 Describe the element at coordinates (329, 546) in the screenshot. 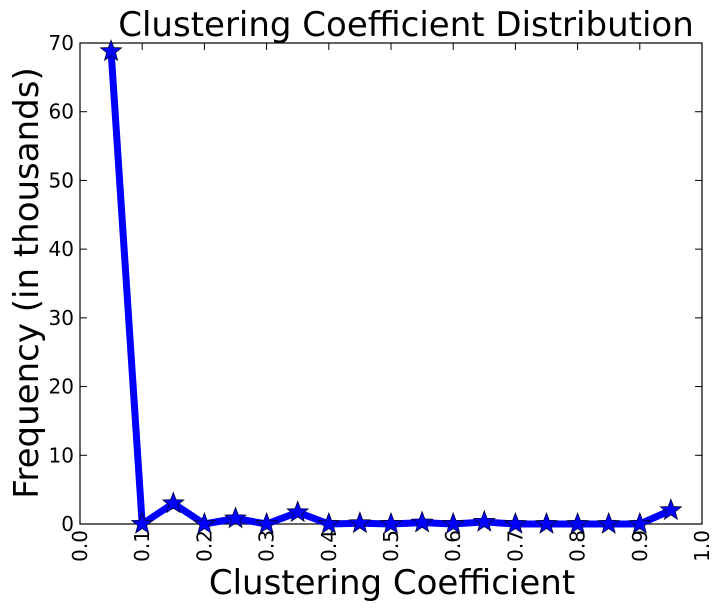

I see `x-tick-label: 0.4` at that location.